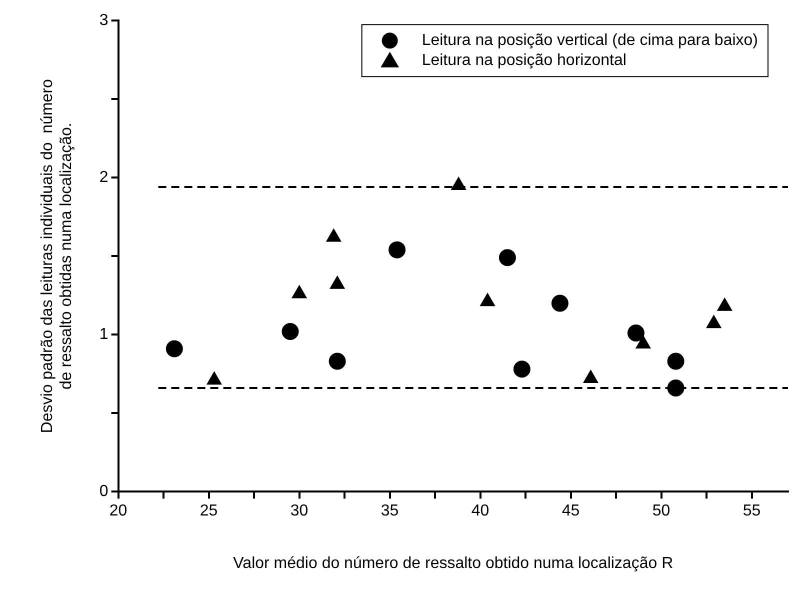 Image resolution: width=807 pixels, height=602 pixels. I want to click on y-axis-title: Desvio padrão das leituras individuais do número de ressalto obtidas numa localização., so click(57, 256).